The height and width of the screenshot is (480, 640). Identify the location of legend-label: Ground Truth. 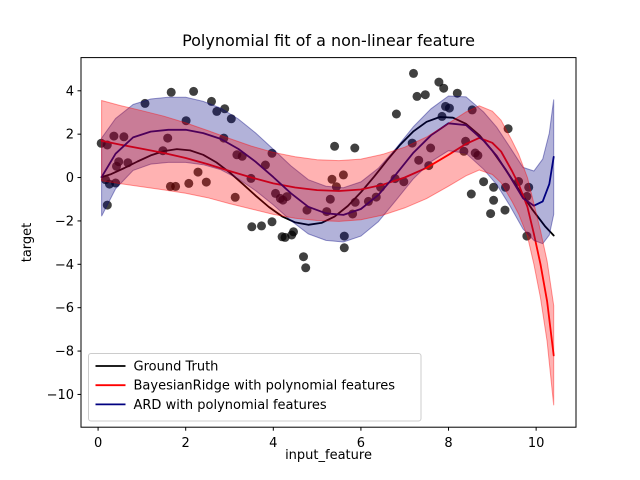
(176, 367).